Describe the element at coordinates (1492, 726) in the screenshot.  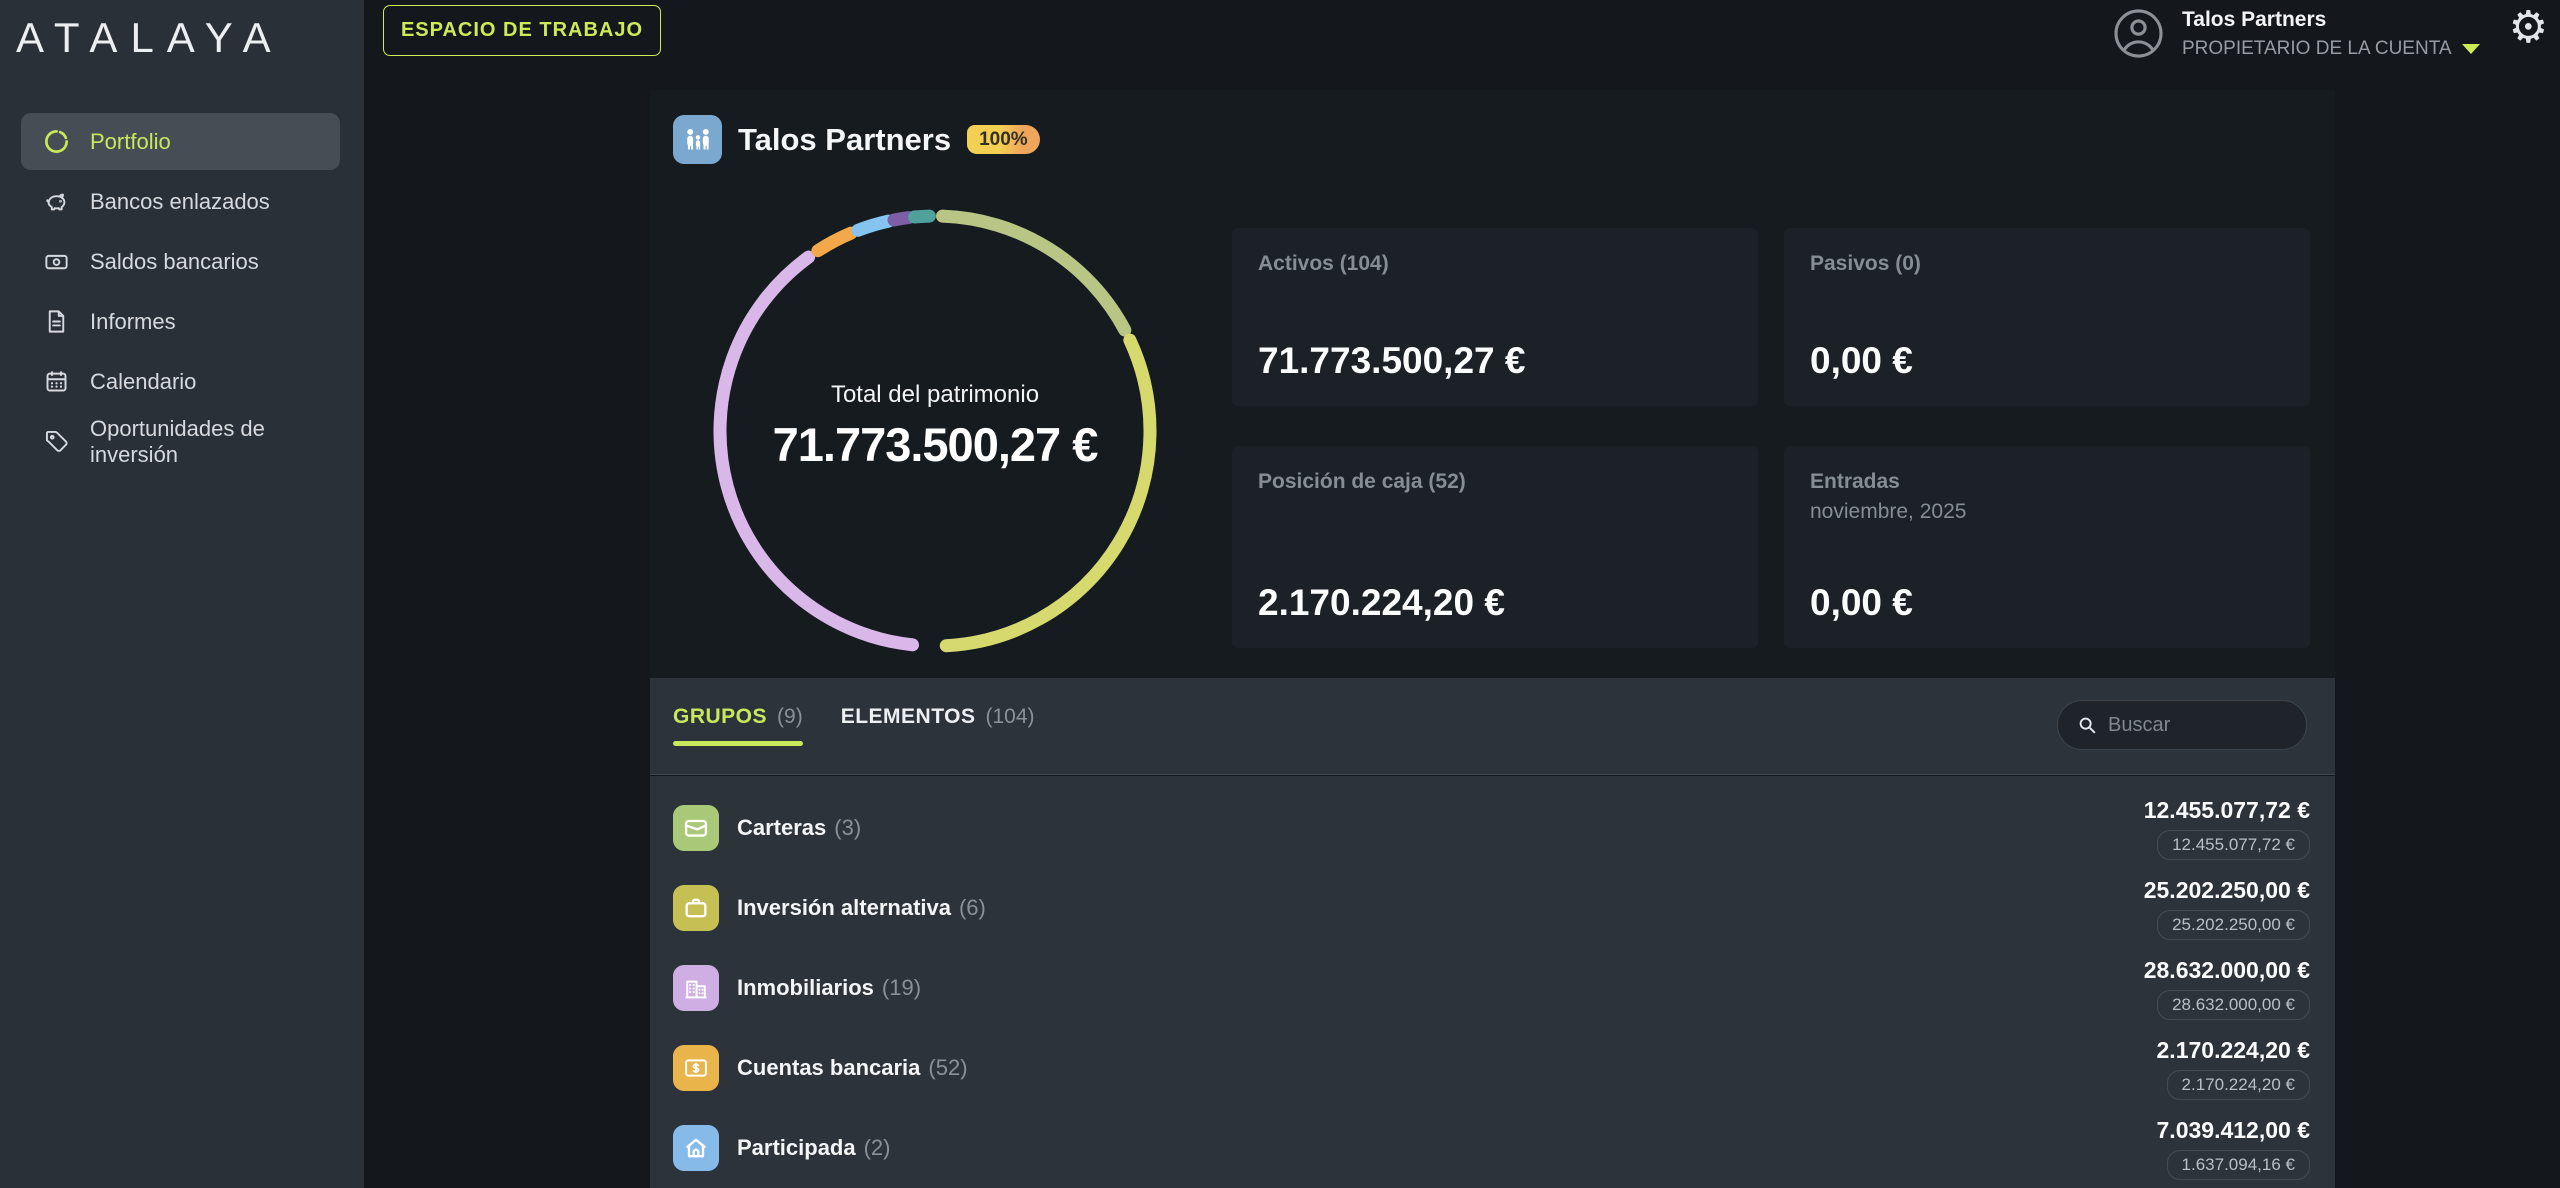
I see `tab-band: GRUPOS (9) ELEMENTOS (104)` at that location.